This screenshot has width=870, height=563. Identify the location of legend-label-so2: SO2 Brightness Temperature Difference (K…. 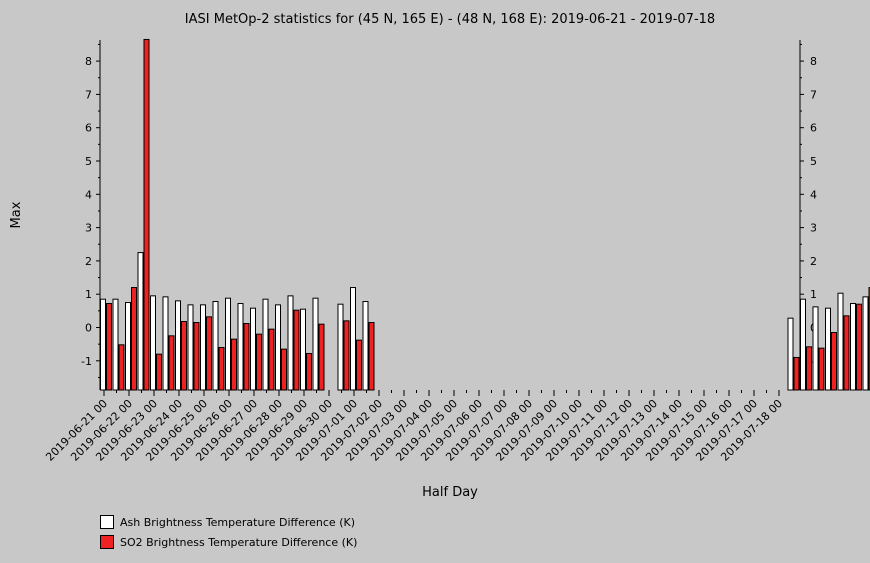
(239, 542).